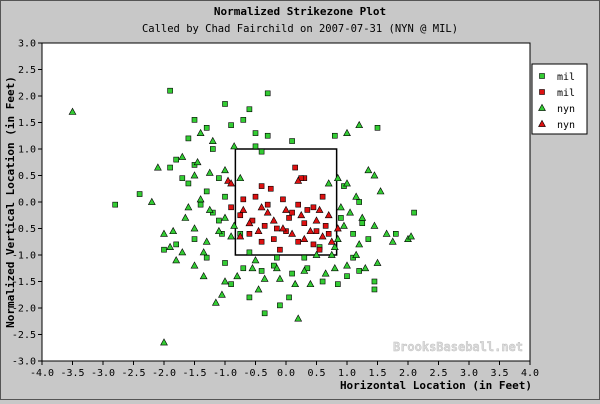 The image size is (600, 404). What do you see at coordinates (408, 373) in the screenshot?
I see `x-tick-label: 2.0` at bounding box center [408, 373].